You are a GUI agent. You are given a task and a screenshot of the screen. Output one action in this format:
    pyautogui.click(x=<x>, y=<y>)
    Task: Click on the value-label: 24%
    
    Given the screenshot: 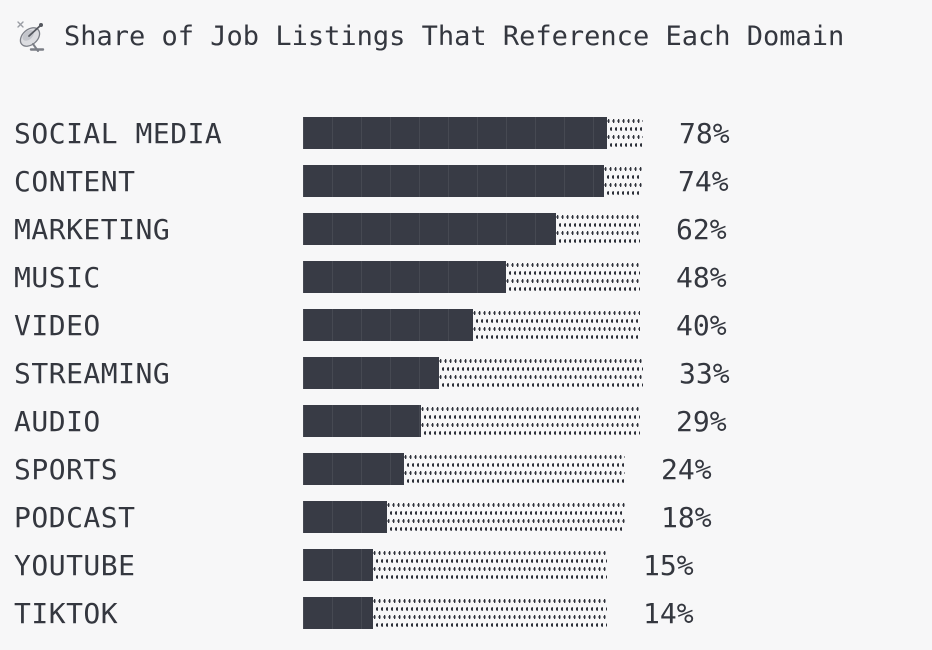 What is the action you would take?
    pyautogui.click(x=686, y=469)
    